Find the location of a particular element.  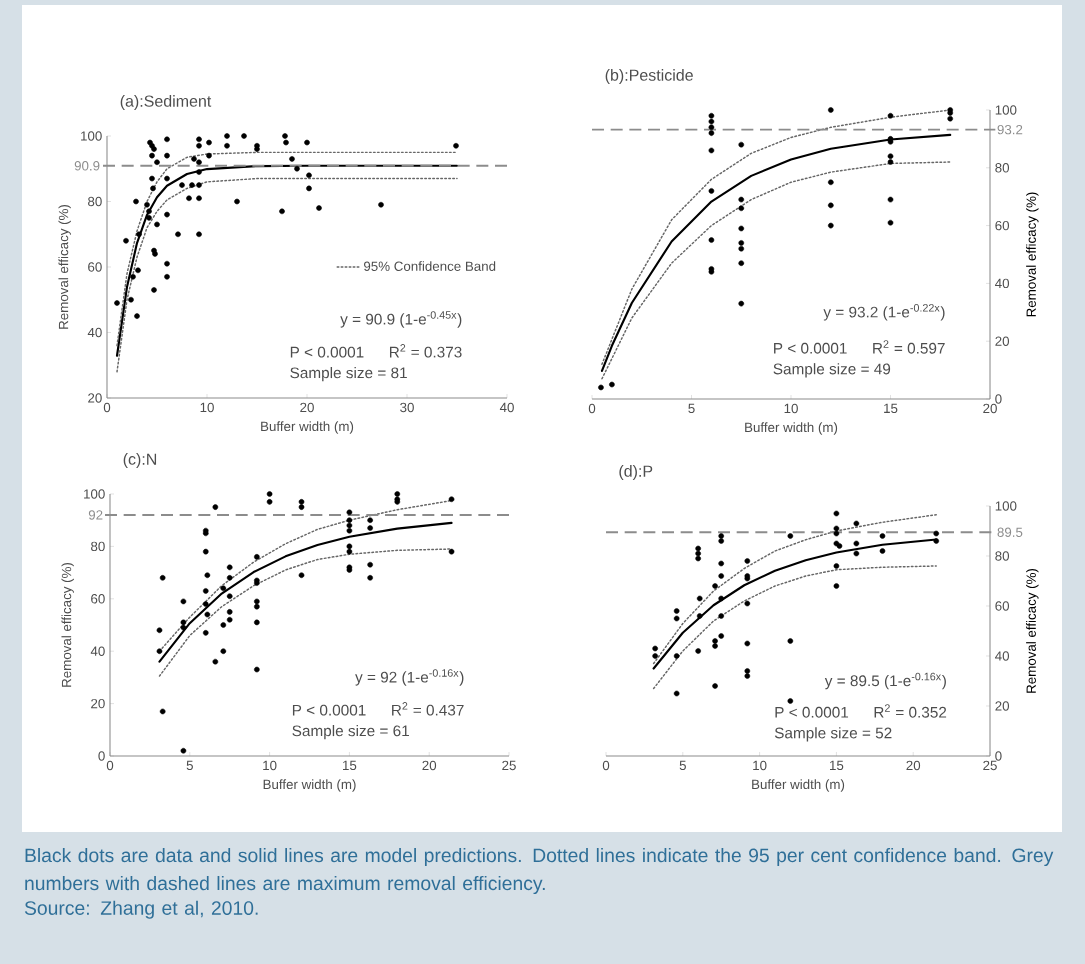

chart-title: (a):Sediment is located at coordinates (166, 102).